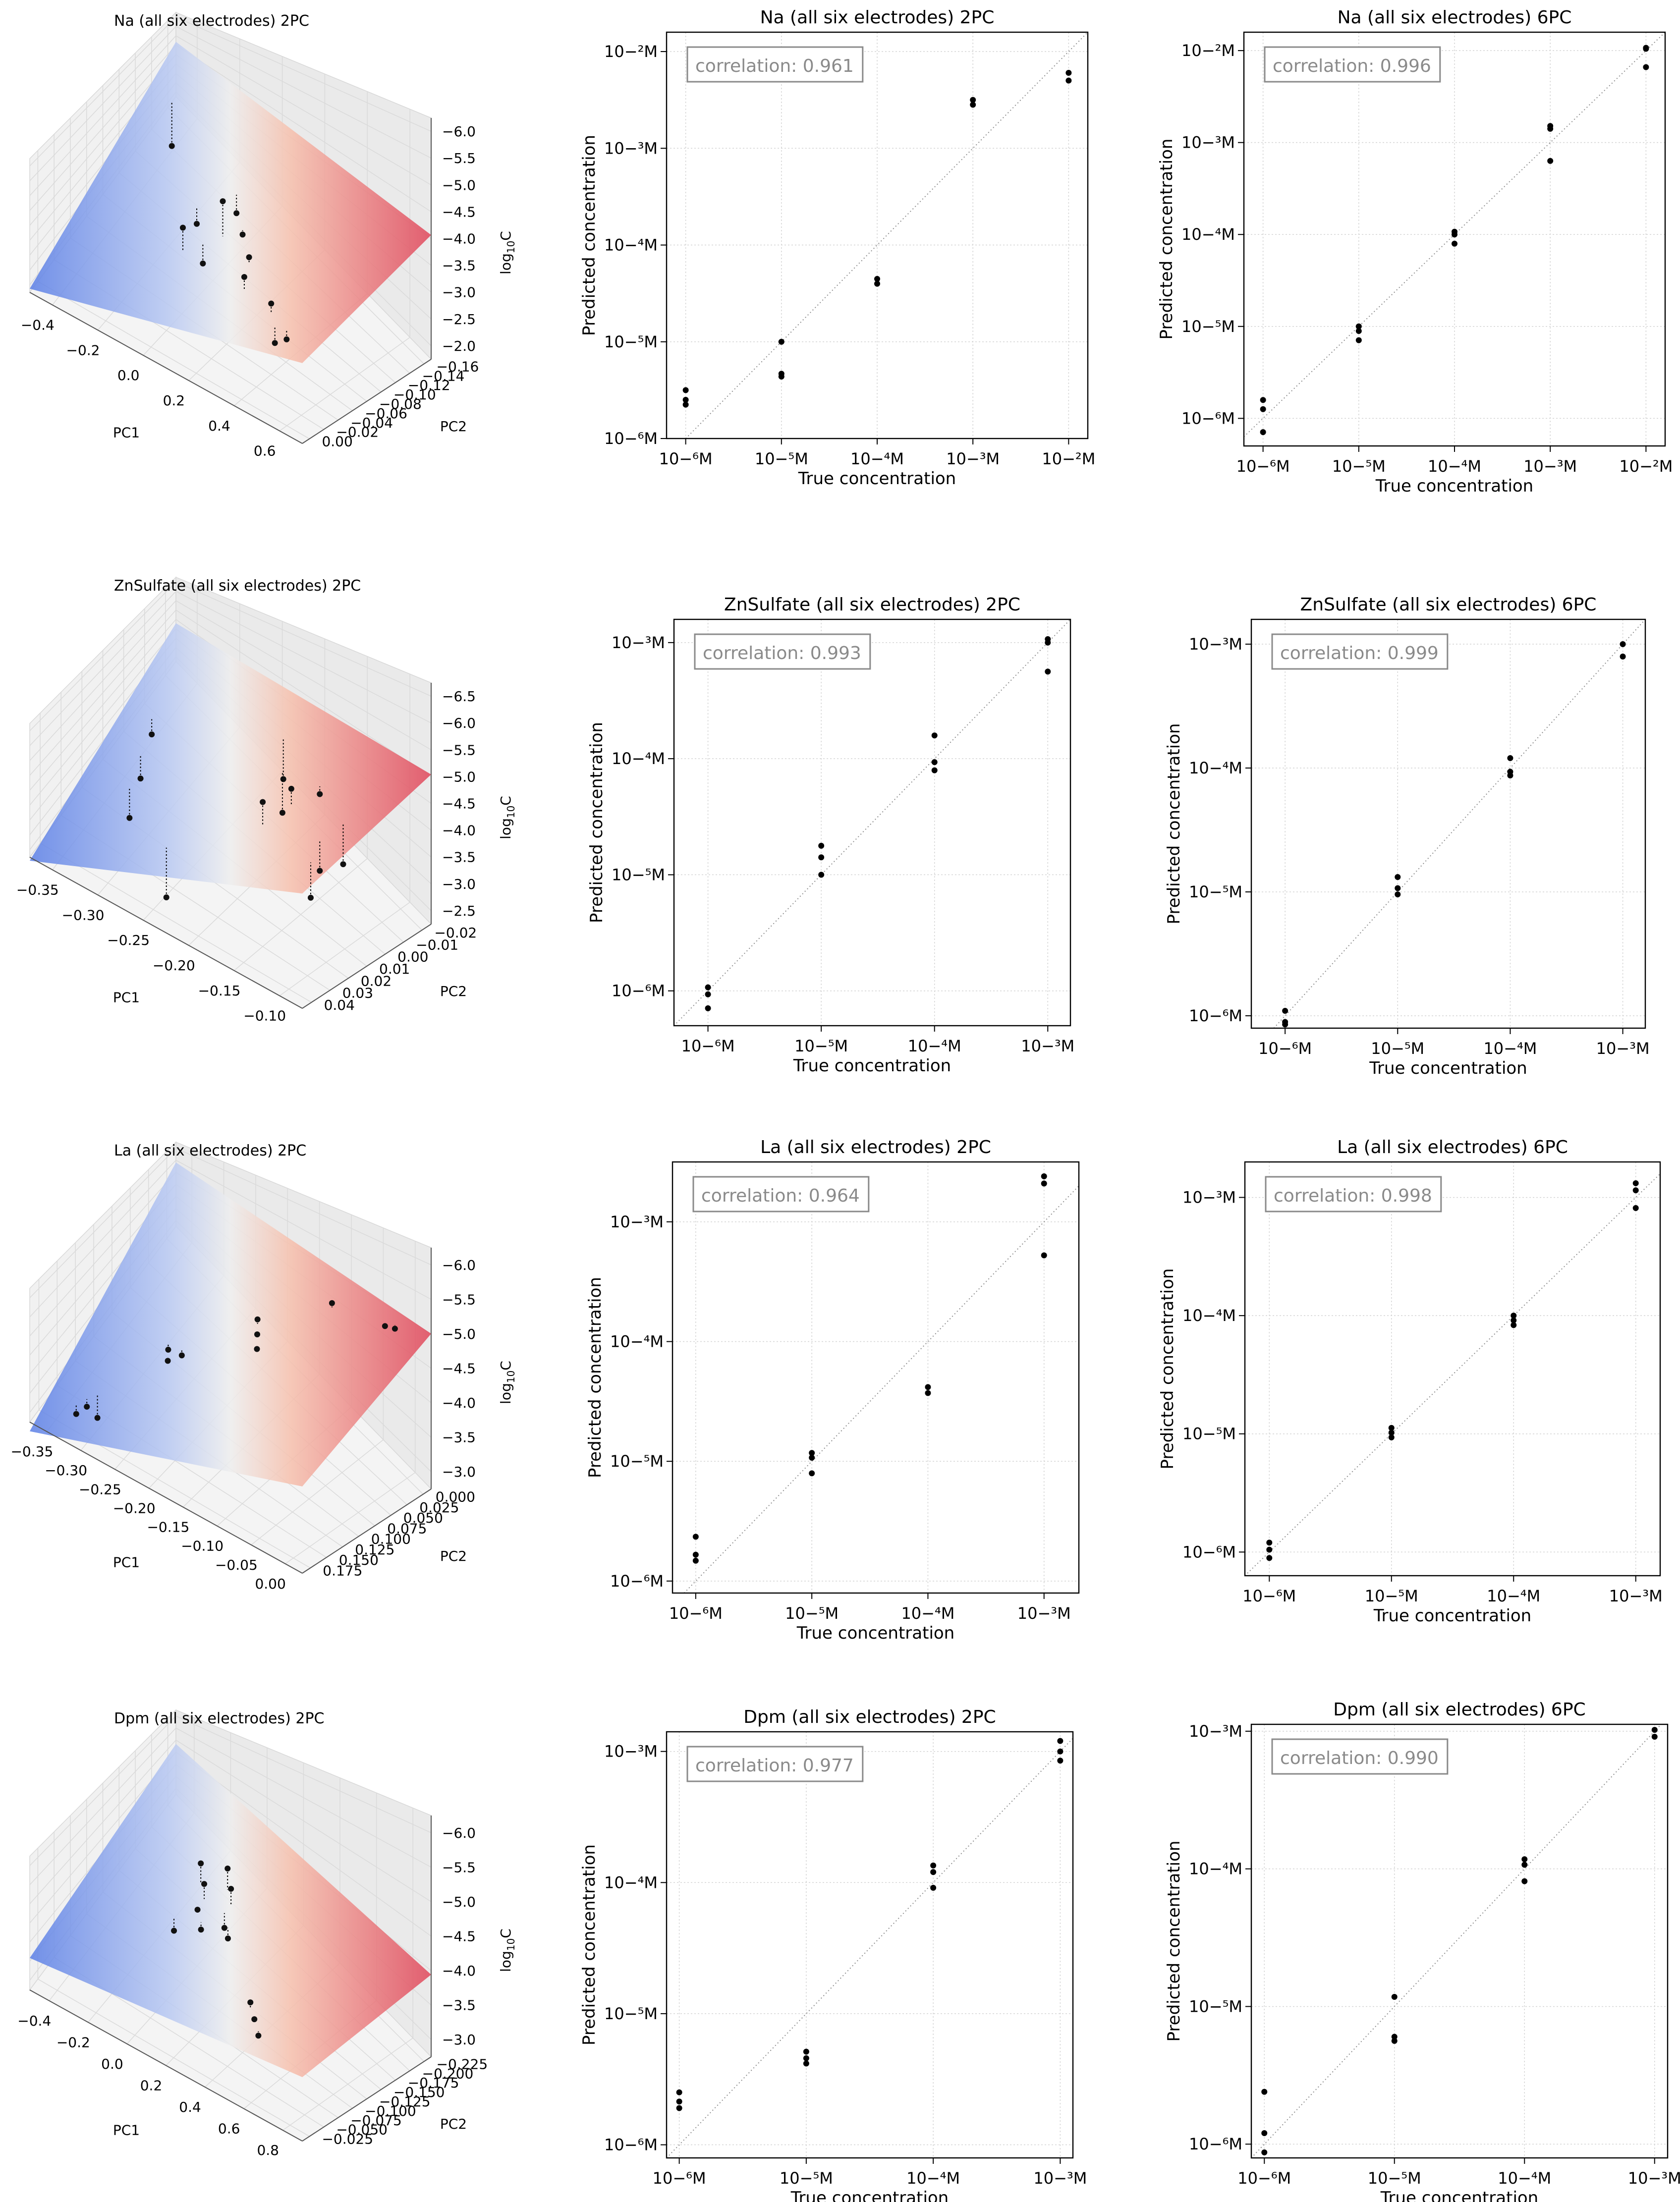 The height and width of the screenshot is (2202, 1680). Describe the element at coordinates (459, 2040) in the screenshot. I see `z-tick-label: −3.0` at that location.